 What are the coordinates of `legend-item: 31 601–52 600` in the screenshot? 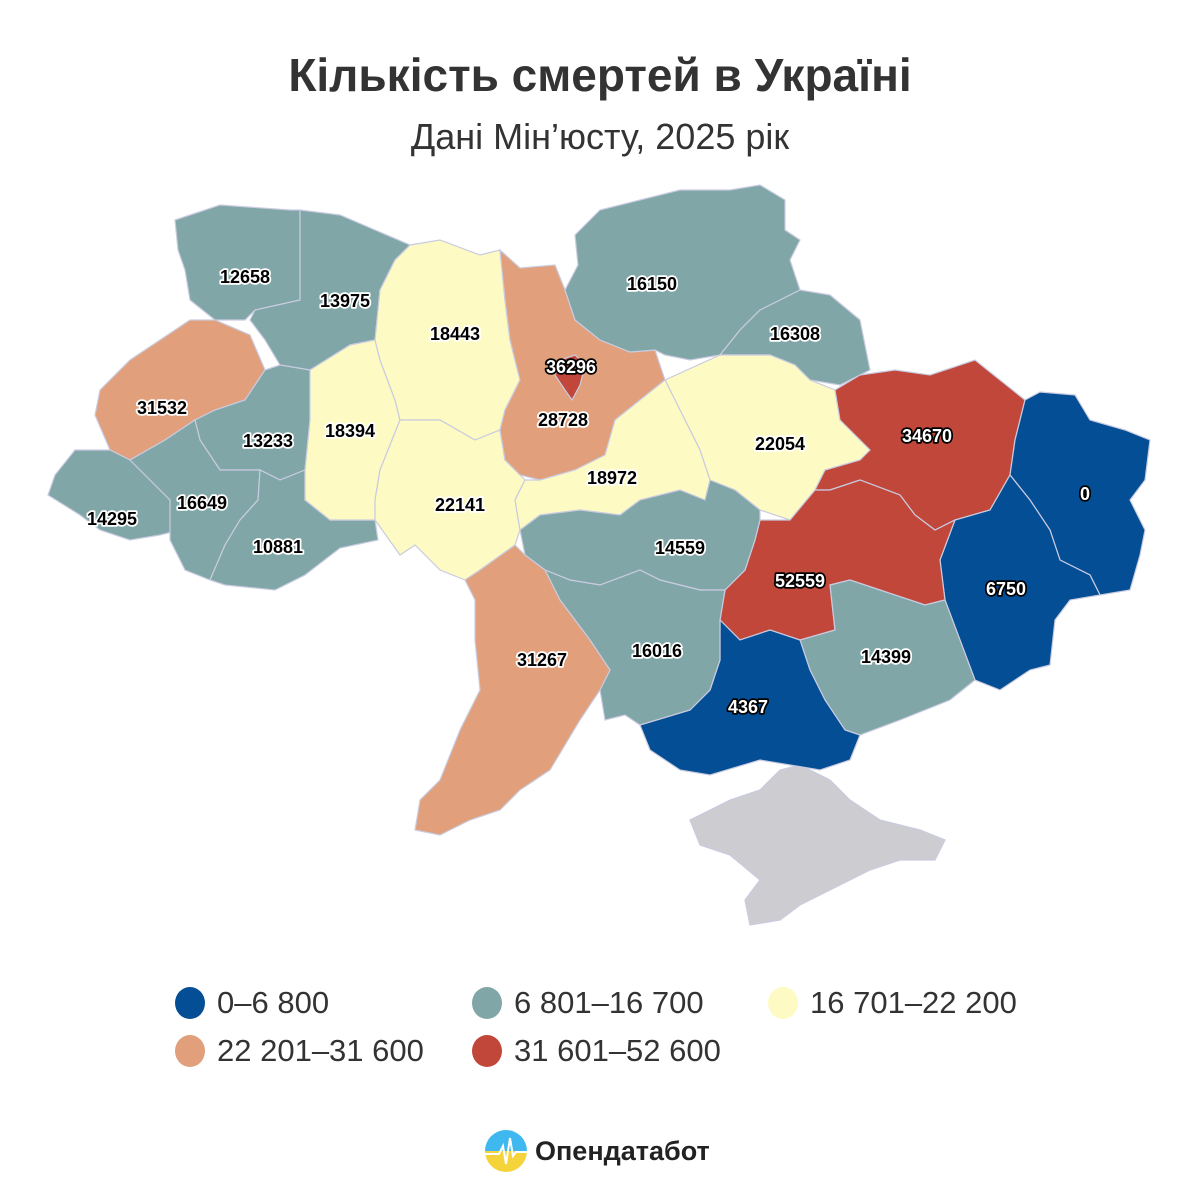 It's located at (596, 1051).